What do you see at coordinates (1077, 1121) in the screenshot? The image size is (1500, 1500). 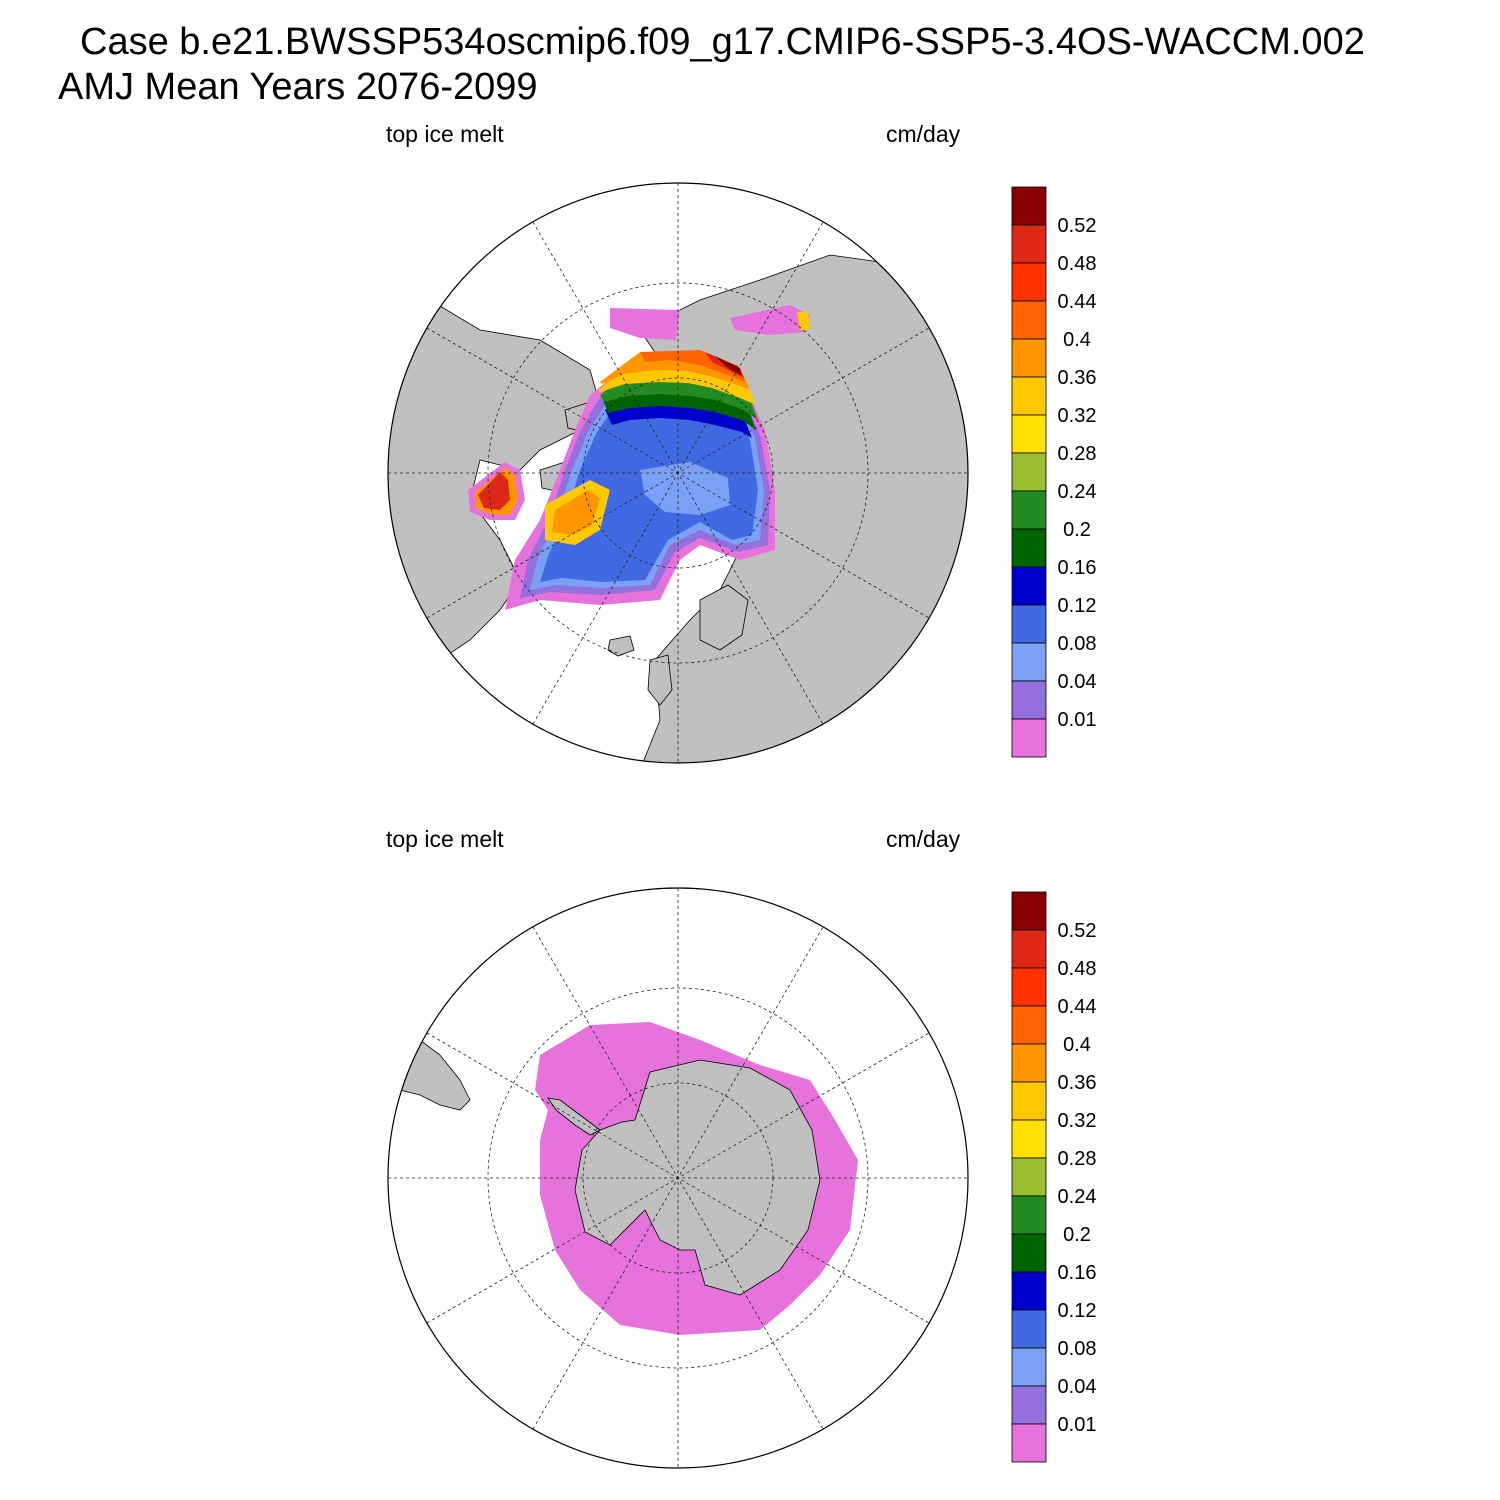 I see `south-colorbar-tick-label: 0.32` at bounding box center [1077, 1121].